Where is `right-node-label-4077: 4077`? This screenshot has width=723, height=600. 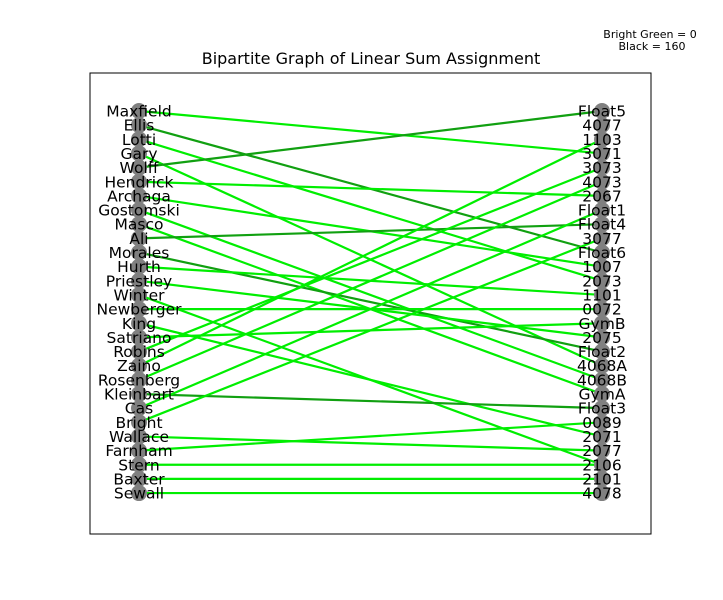
right-node-label-4077: 4077 is located at coordinates (601, 126).